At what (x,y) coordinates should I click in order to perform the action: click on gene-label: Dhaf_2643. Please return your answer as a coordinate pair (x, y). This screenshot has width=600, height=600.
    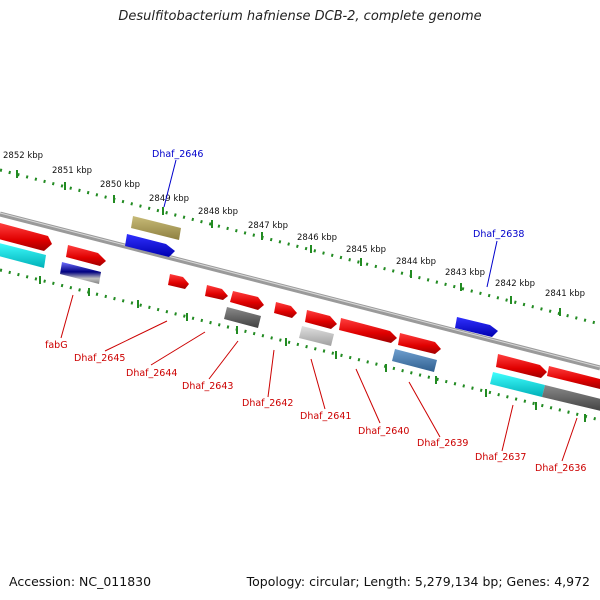
    Looking at the image, I should click on (207, 386).